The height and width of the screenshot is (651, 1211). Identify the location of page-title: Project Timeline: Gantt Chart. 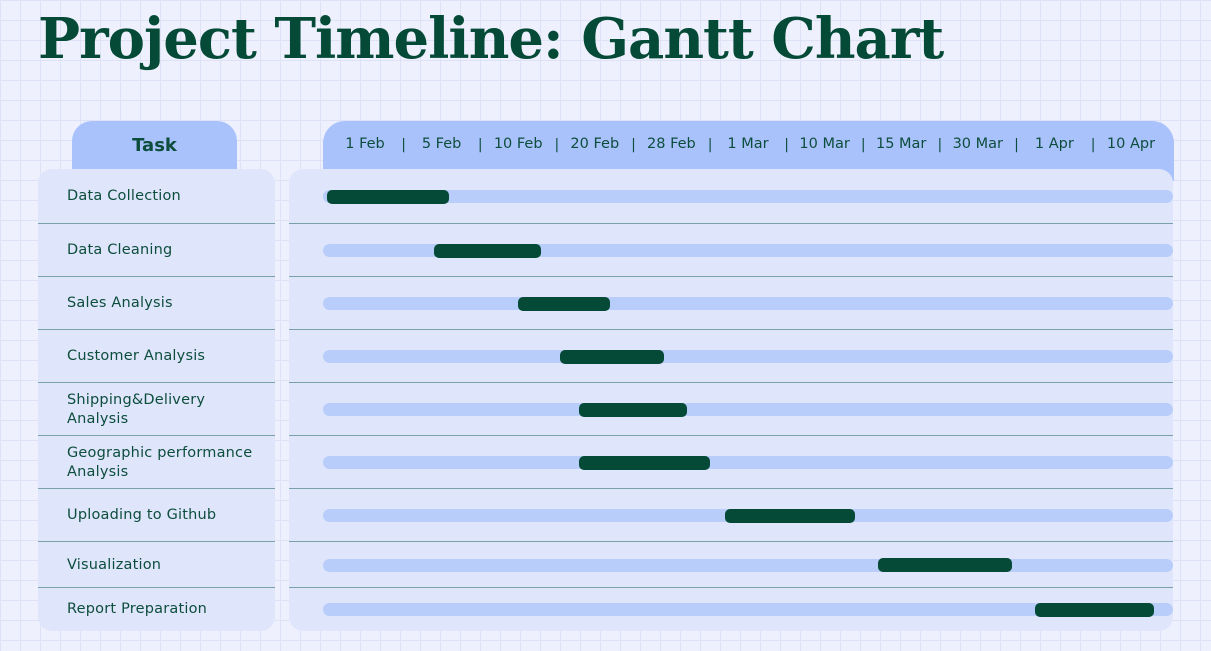
(491, 39).